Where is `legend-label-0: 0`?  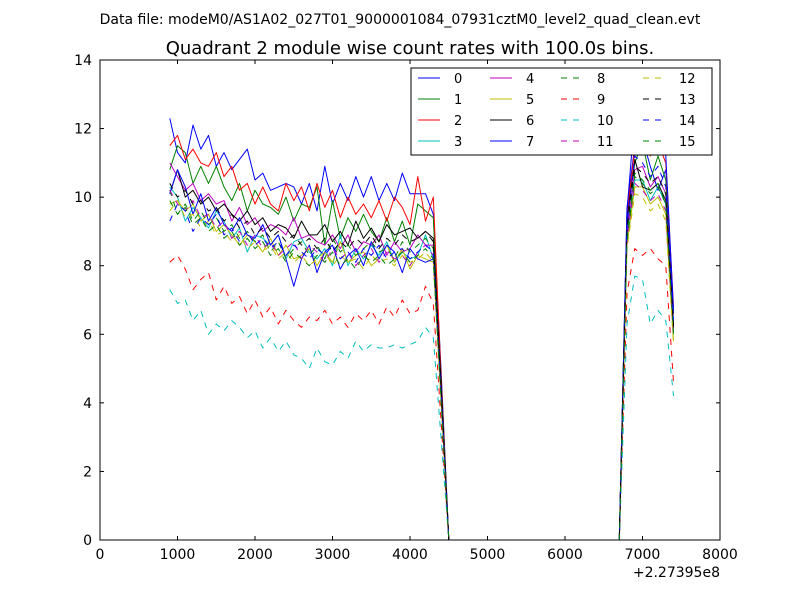
legend-label-0: 0 is located at coordinates (458, 79).